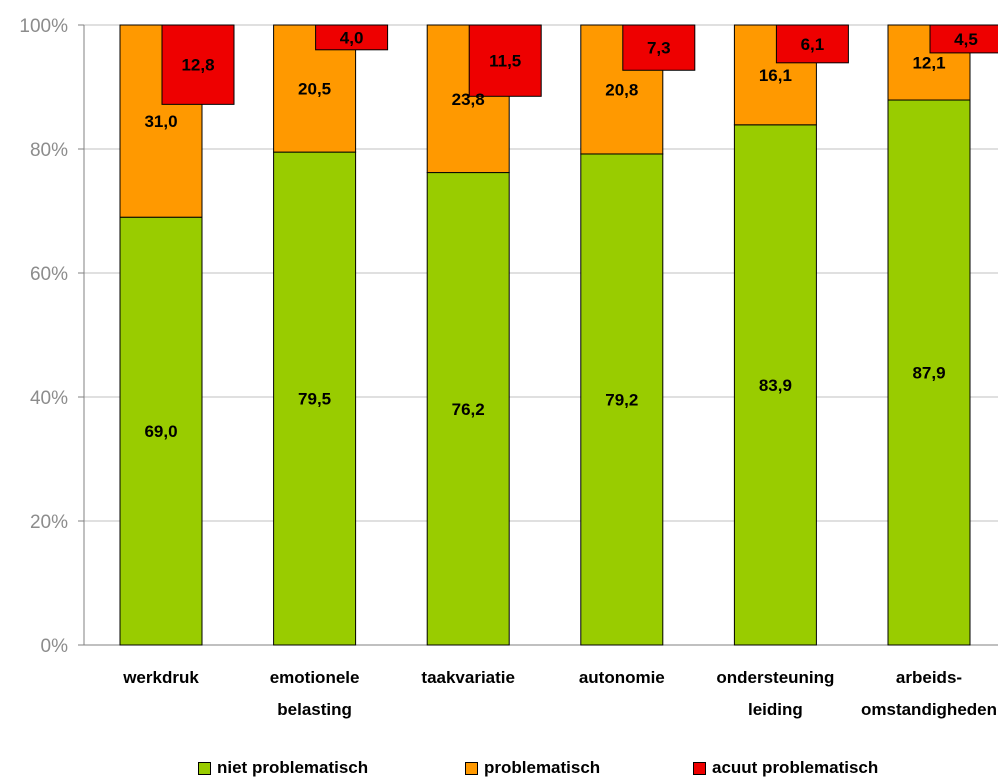 The image size is (998, 778). I want to click on x-category-label: arbeids-, so click(929, 677).